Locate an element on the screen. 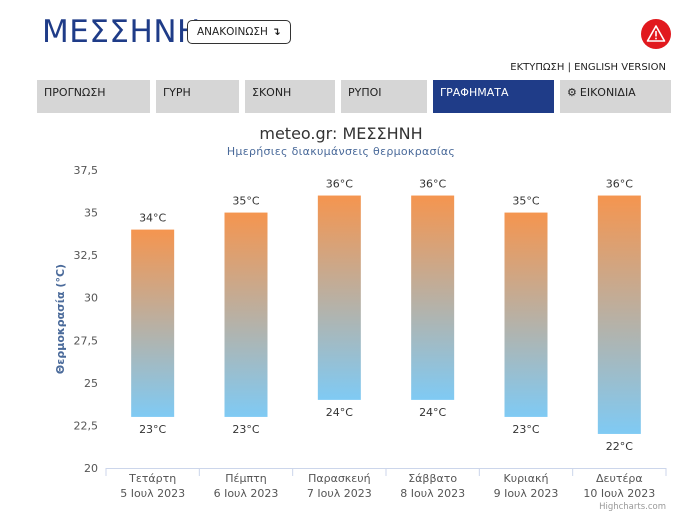  y-tick-label: 25 is located at coordinates (91, 383).